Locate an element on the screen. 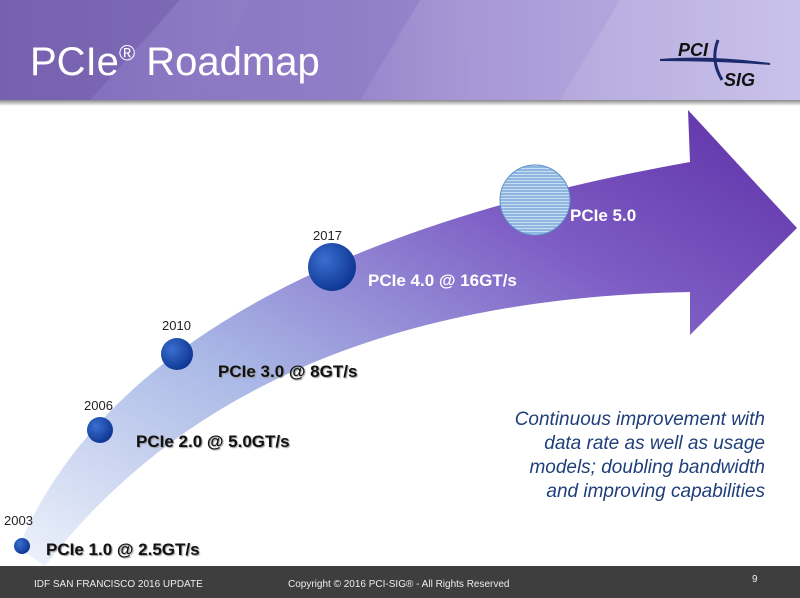  milestone-label: PCIe 5.0 is located at coordinates (603, 215).